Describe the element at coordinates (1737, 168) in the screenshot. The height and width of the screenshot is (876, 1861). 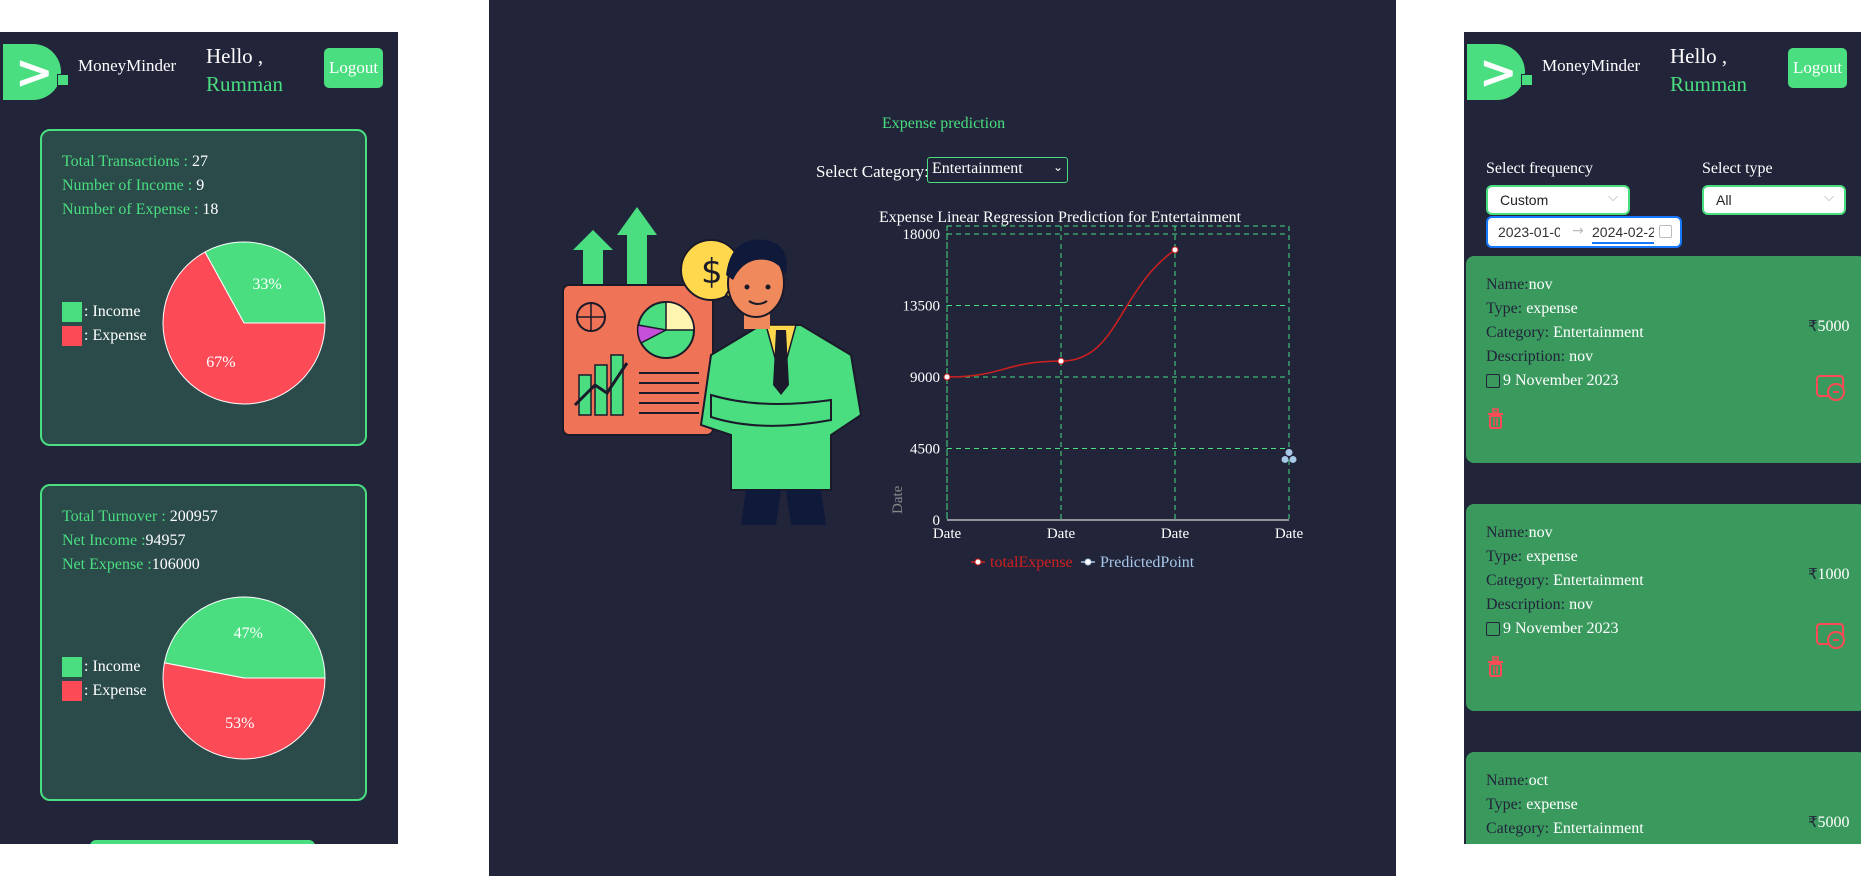
I see `type-label: Select type` at that location.